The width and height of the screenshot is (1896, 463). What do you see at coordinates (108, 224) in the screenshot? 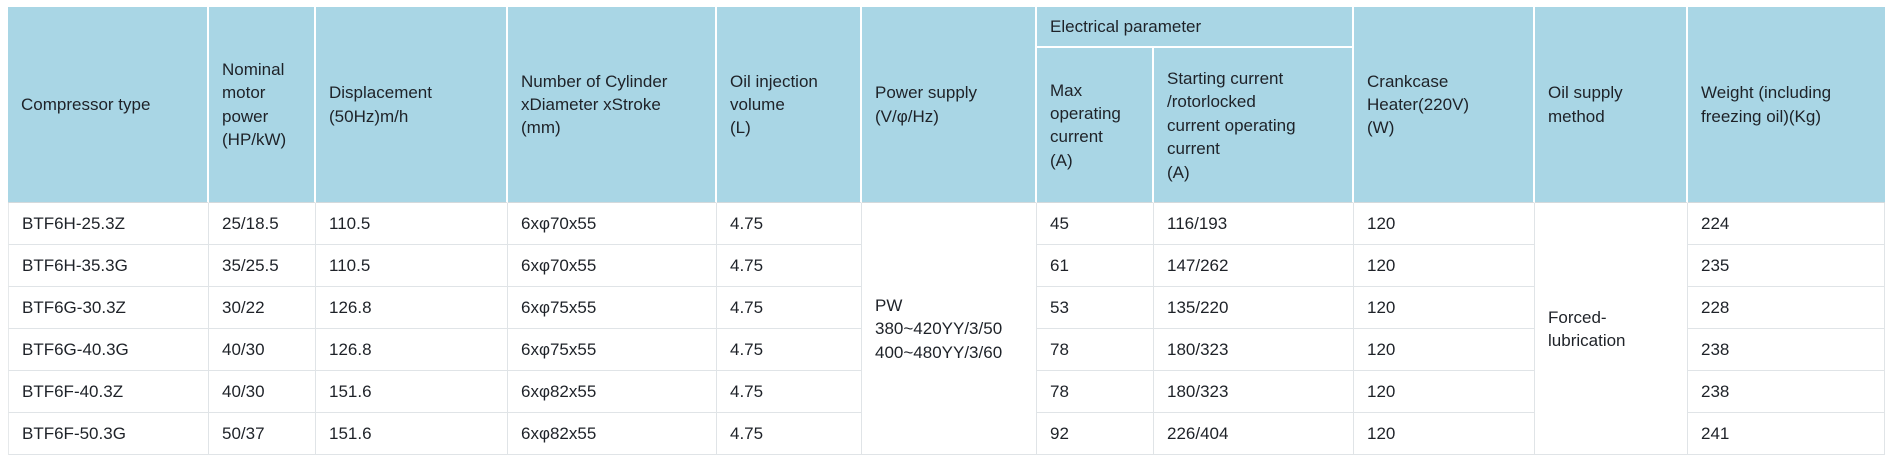
I see `cell-compressor-type: BTF6H-25.3Z` at bounding box center [108, 224].